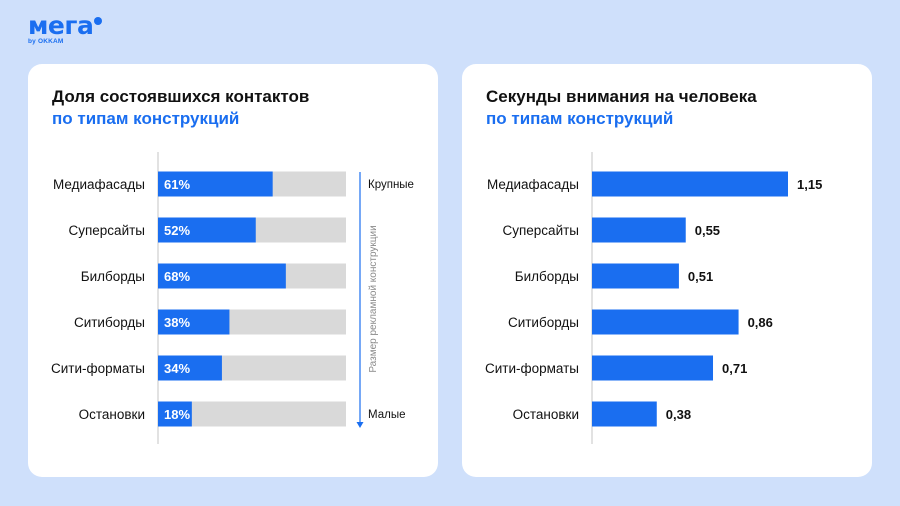 The width and height of the screenshot is (900, 506). Describe the element at coordinates (113, 276) in the screenshot. I see `contacts-share-category-label: Билборды` at that location.